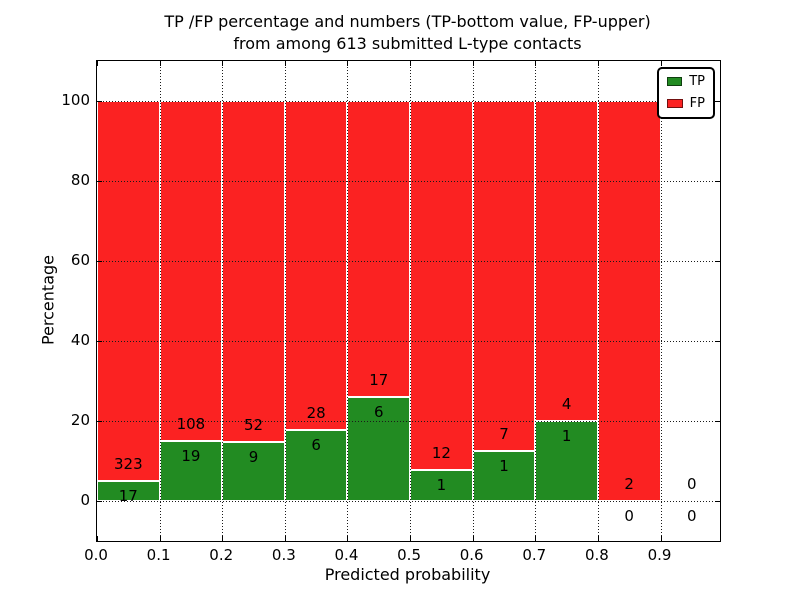  Describe the element at coordinates (253, 424) in the screenshot. I see `fp-count-label: 52` at that location.